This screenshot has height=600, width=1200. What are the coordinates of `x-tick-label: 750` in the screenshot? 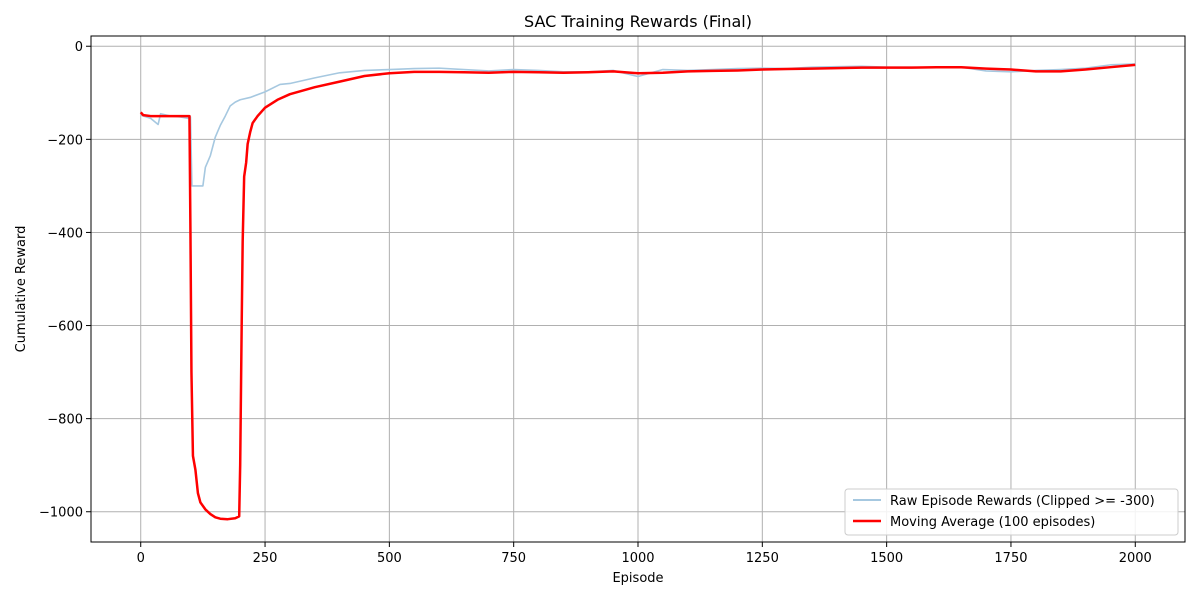 It's located at (513, 558).